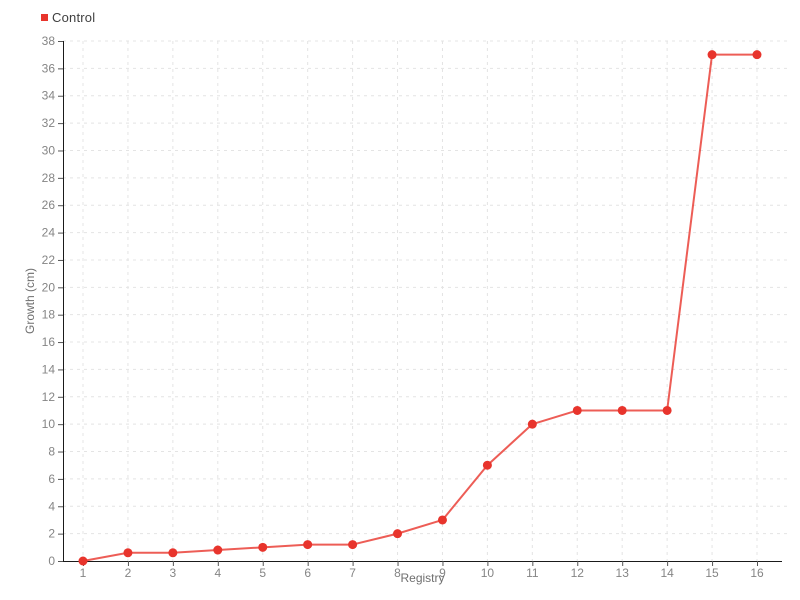 Image resolution: width=800 pixels, height=600 pixels. I want to click on x-tick-label: 1, so click(83, 573).